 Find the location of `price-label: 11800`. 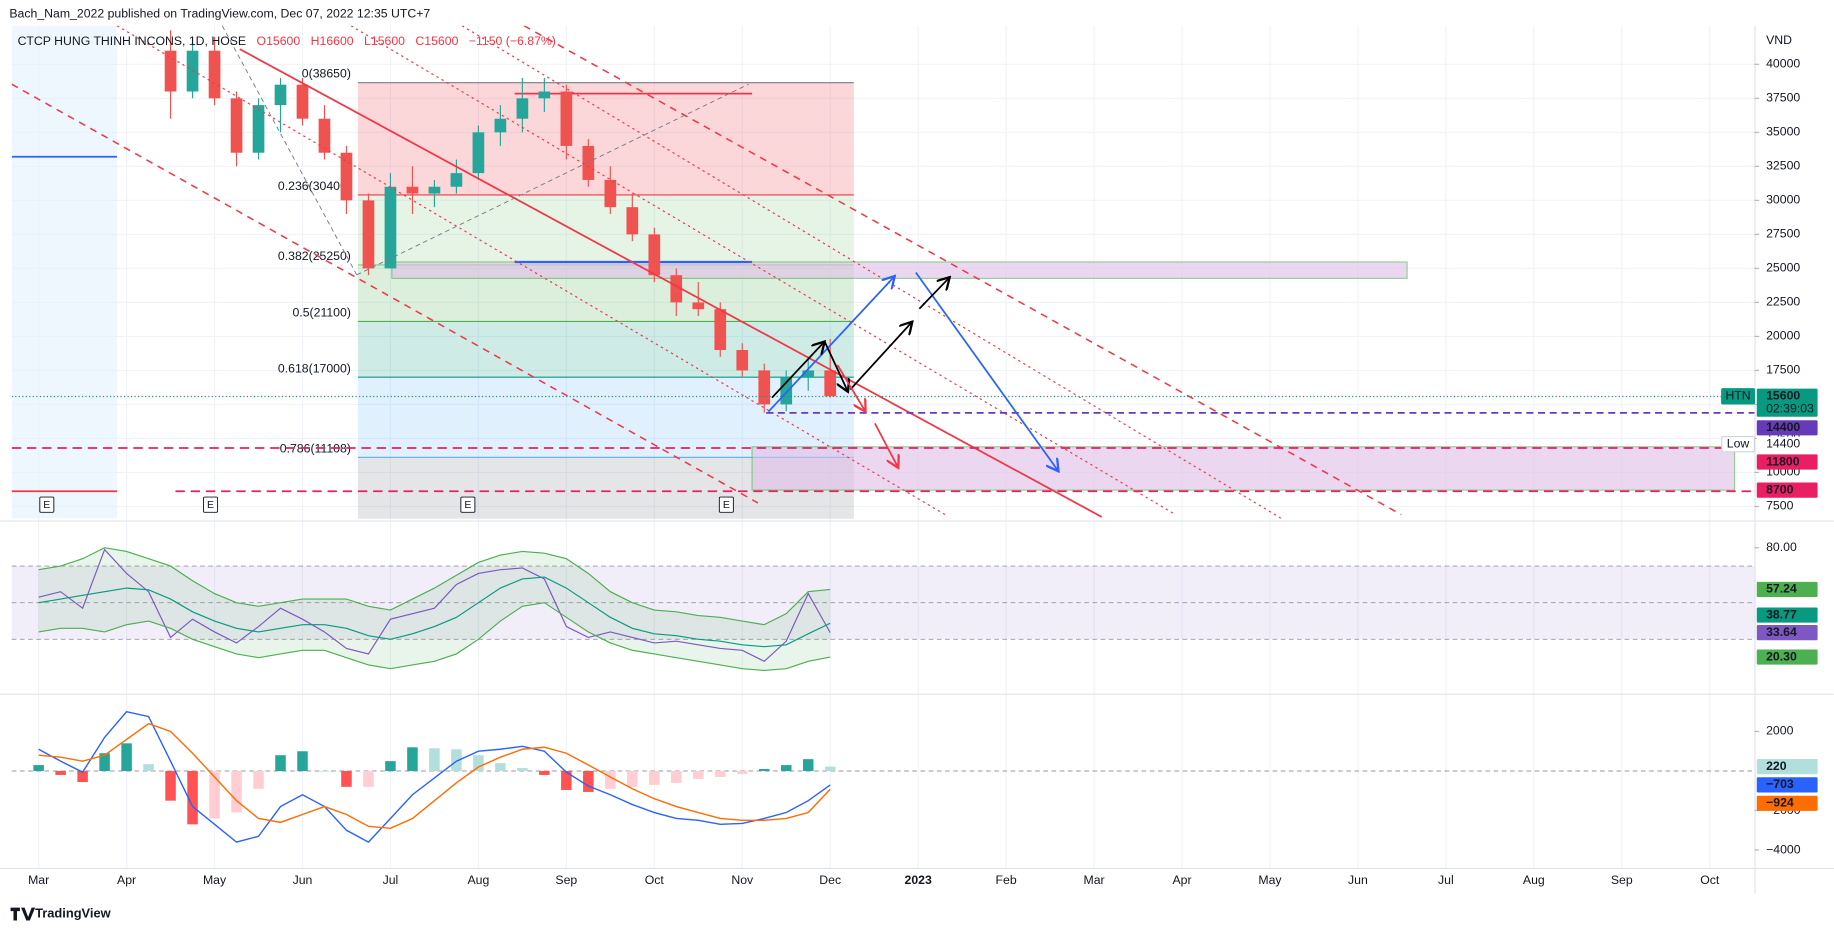

price-label: 11800 is located at coordinates (1783, 461).